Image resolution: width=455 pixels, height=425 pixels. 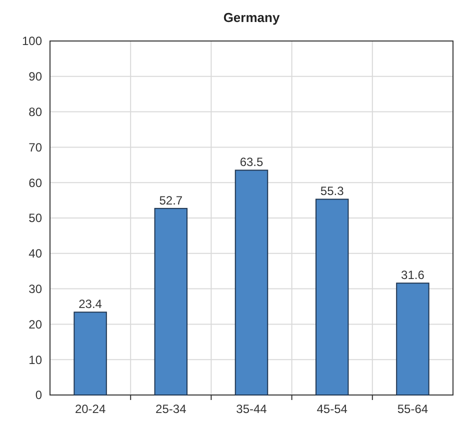 What do you see at coordinates (32, 41) in the screenshot?
I see `y-tick-label: 100` at bounding box center [32, 41].